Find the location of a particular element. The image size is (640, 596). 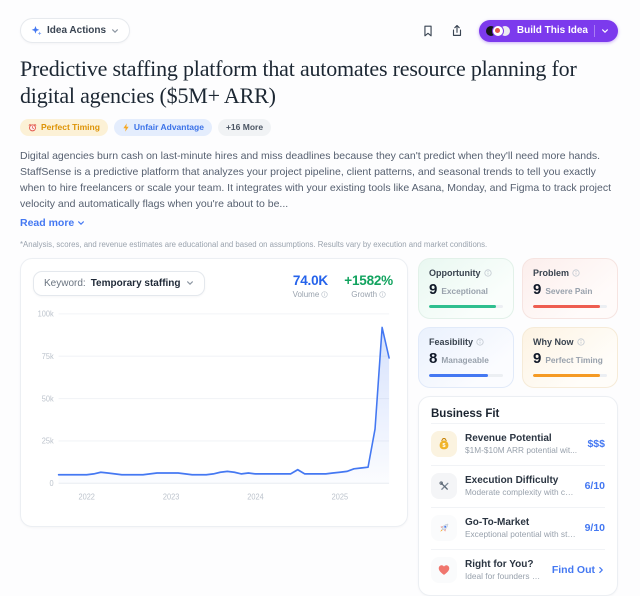

score-grid: Opportunity 9 Exceptional Problem is located at coordinates (518, 322).